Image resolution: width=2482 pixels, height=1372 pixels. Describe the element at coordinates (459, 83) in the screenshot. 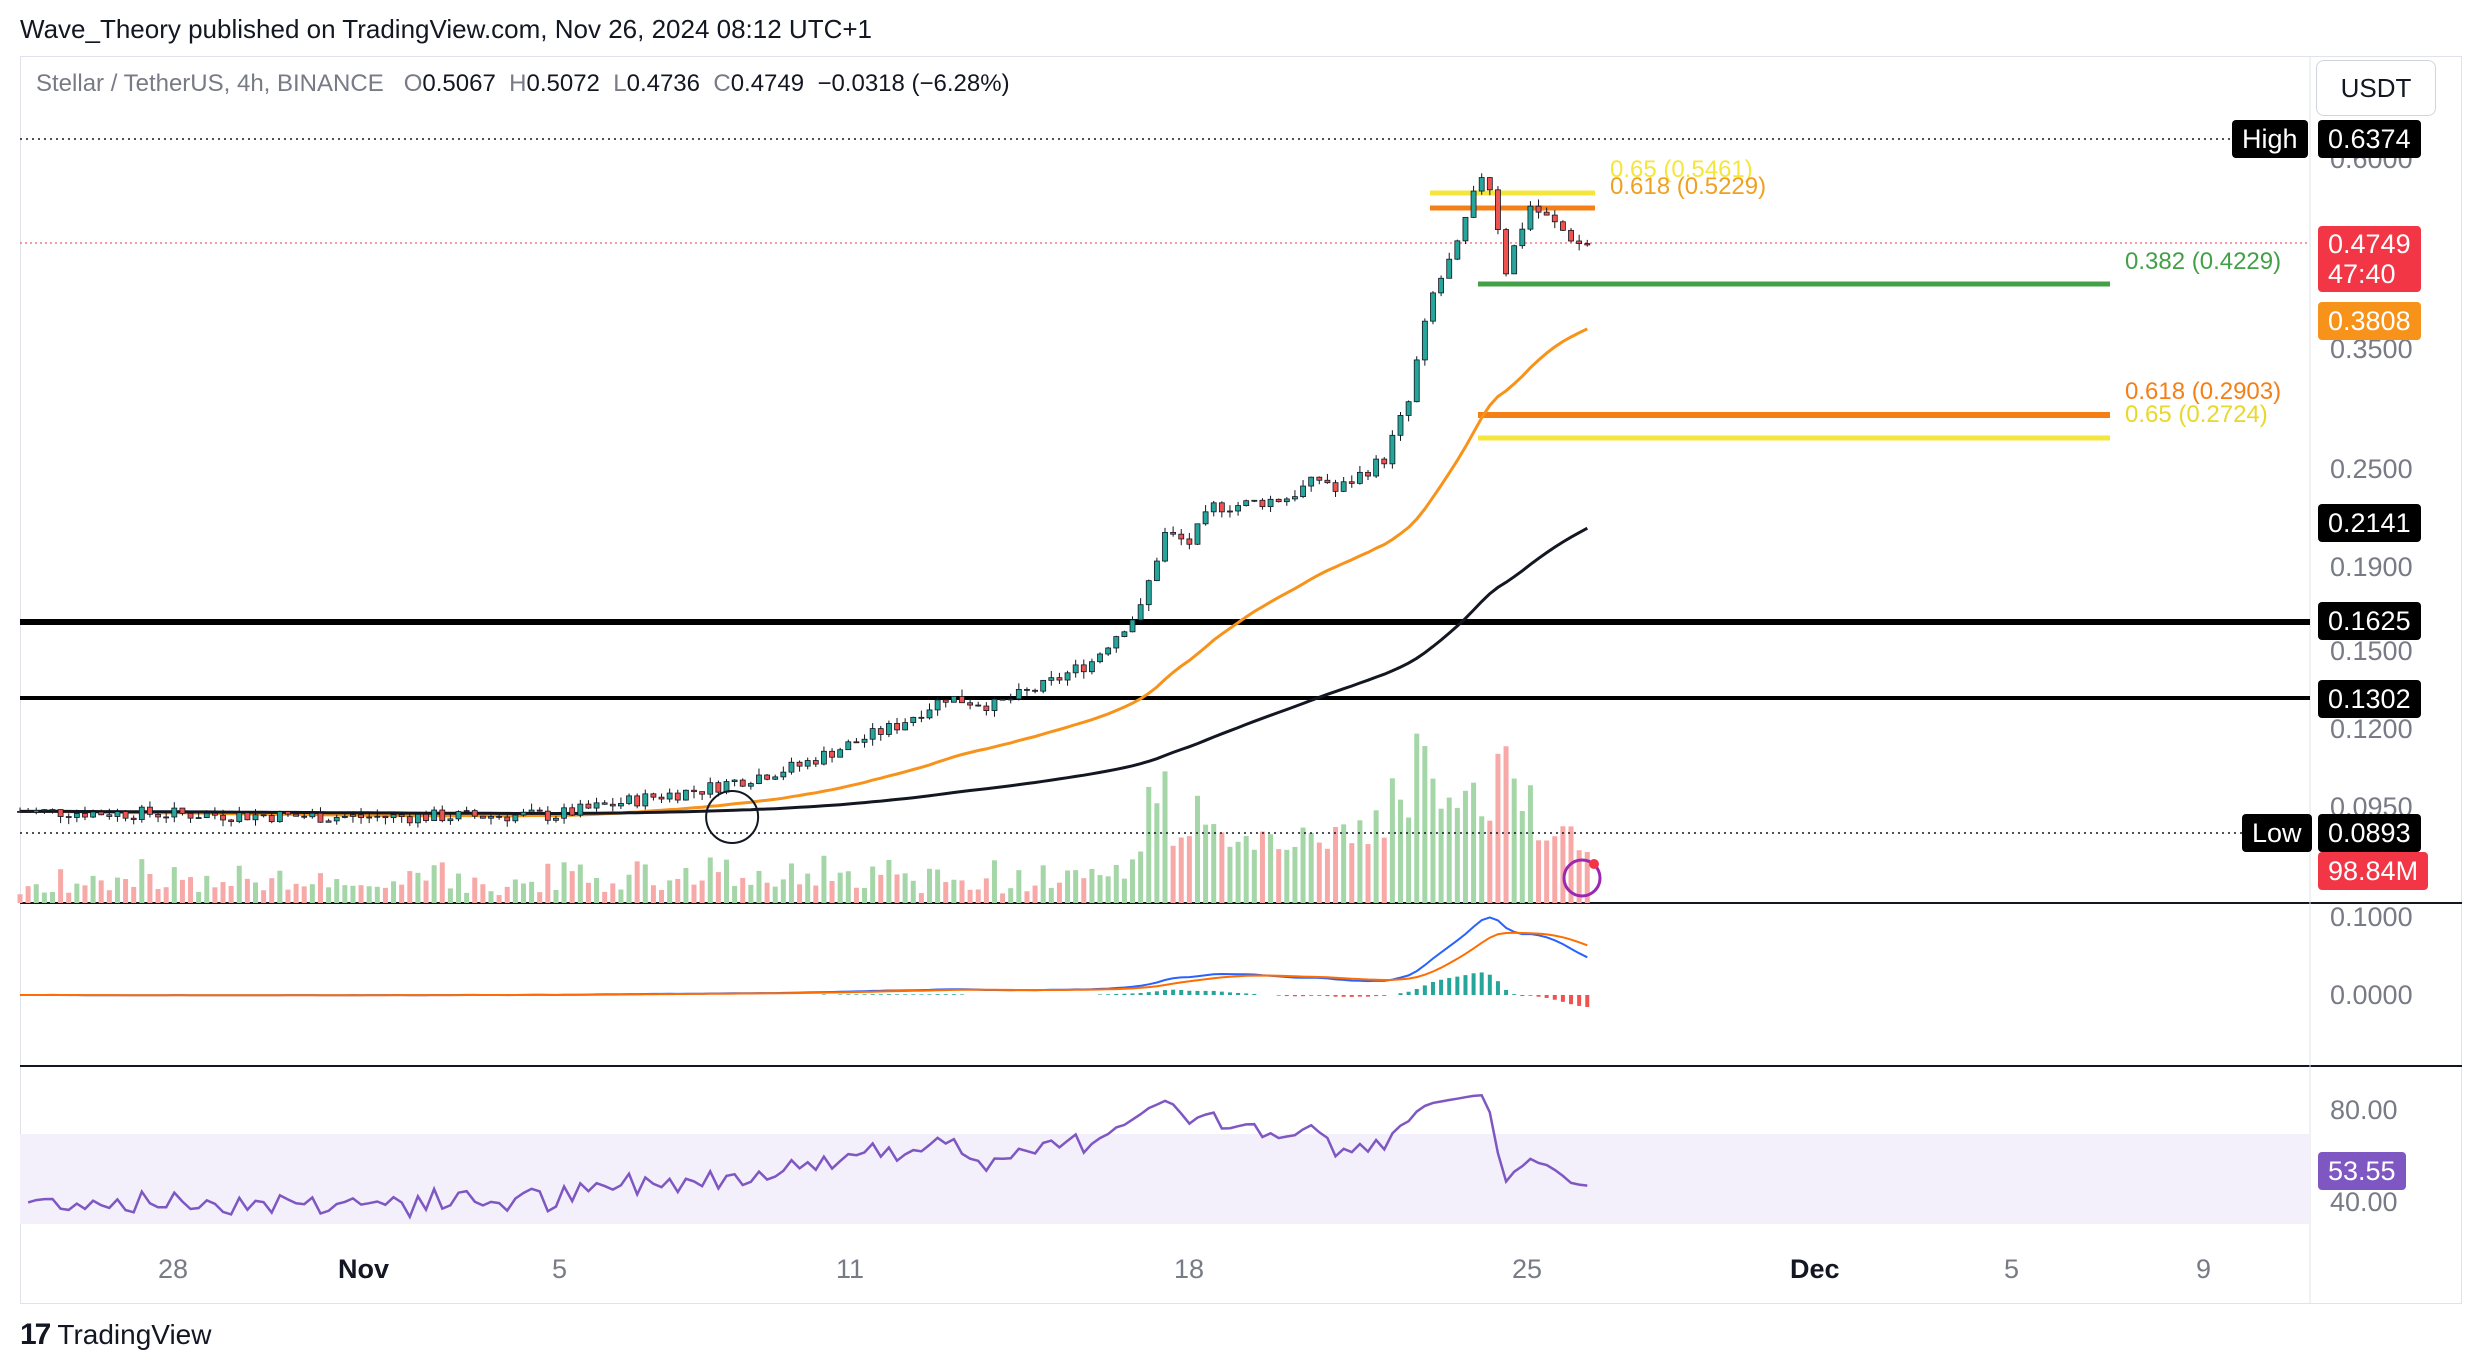

I see `open-value: 0.5067` at that location.